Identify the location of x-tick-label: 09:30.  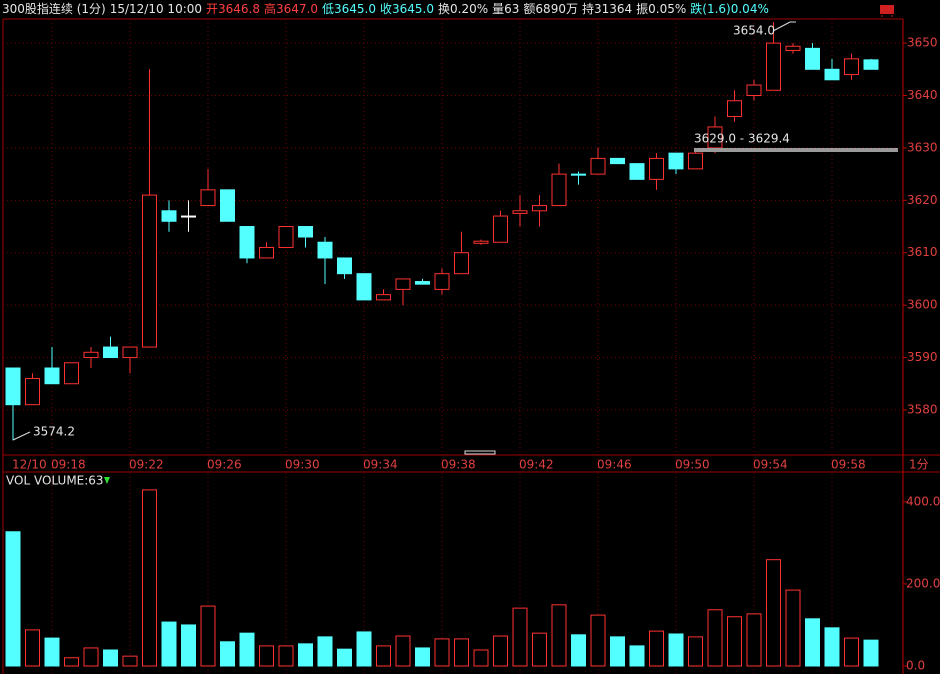
(302, 465).